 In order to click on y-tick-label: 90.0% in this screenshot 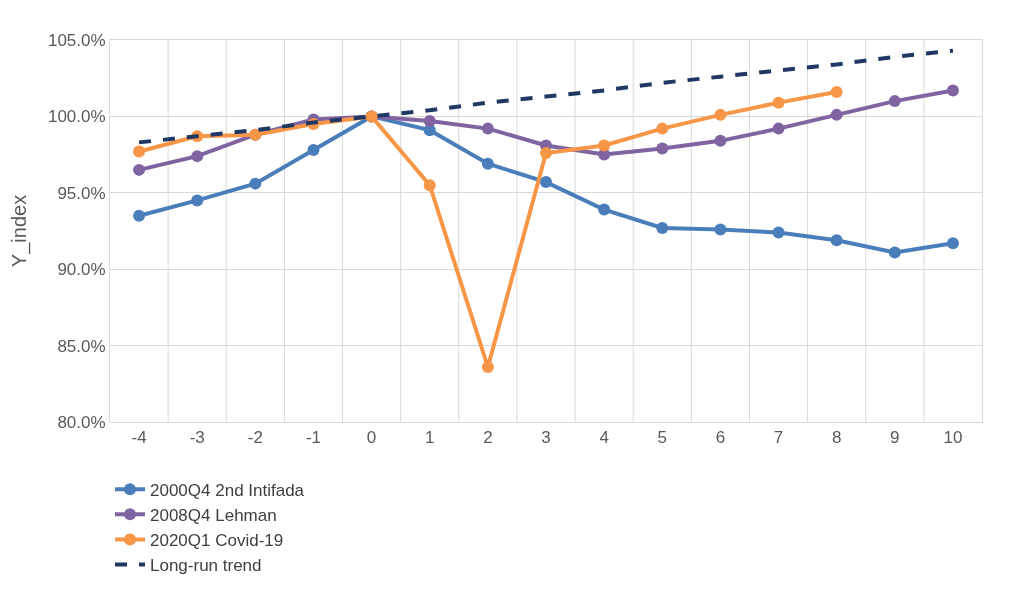, I will do `click(81, 270)`.